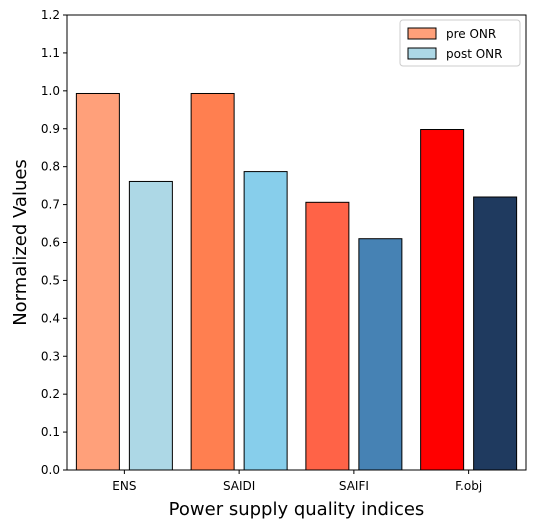 The height and width of the screenshot is (529, 535). I want to click on bar-post-onr-saidi, so click(265, 321).